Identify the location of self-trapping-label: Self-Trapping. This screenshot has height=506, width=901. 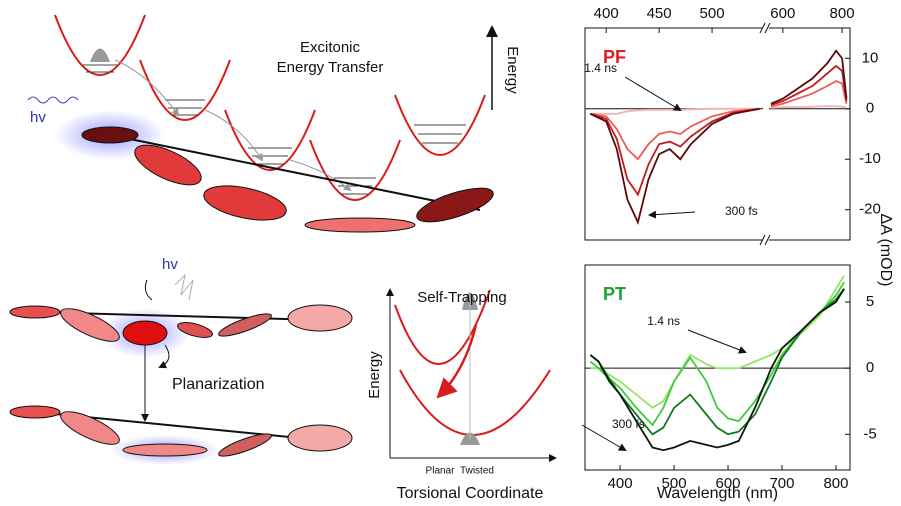
(462, 297).